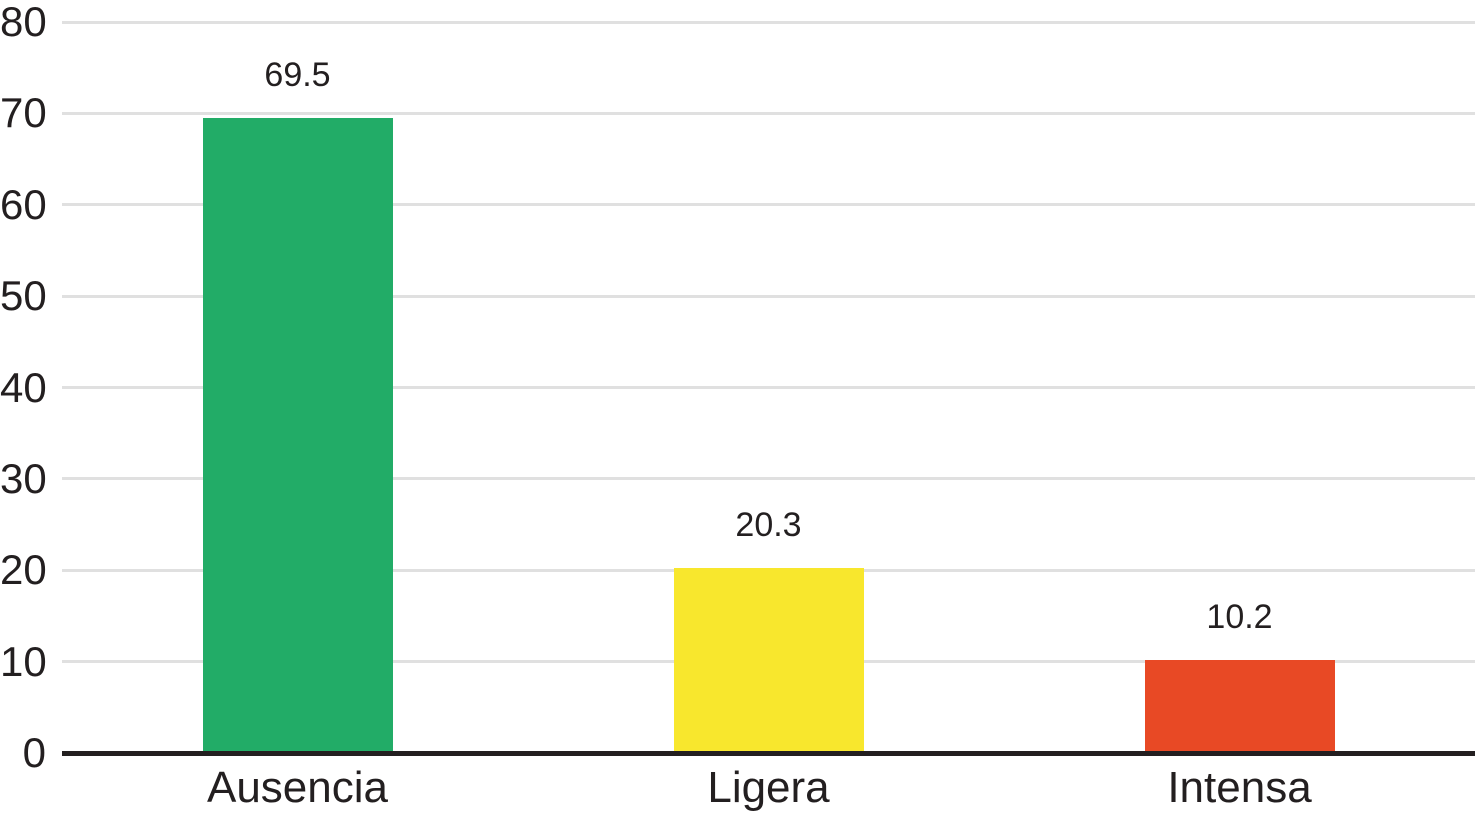  I want to click on y-tick-label: 0, so click(34, 752).